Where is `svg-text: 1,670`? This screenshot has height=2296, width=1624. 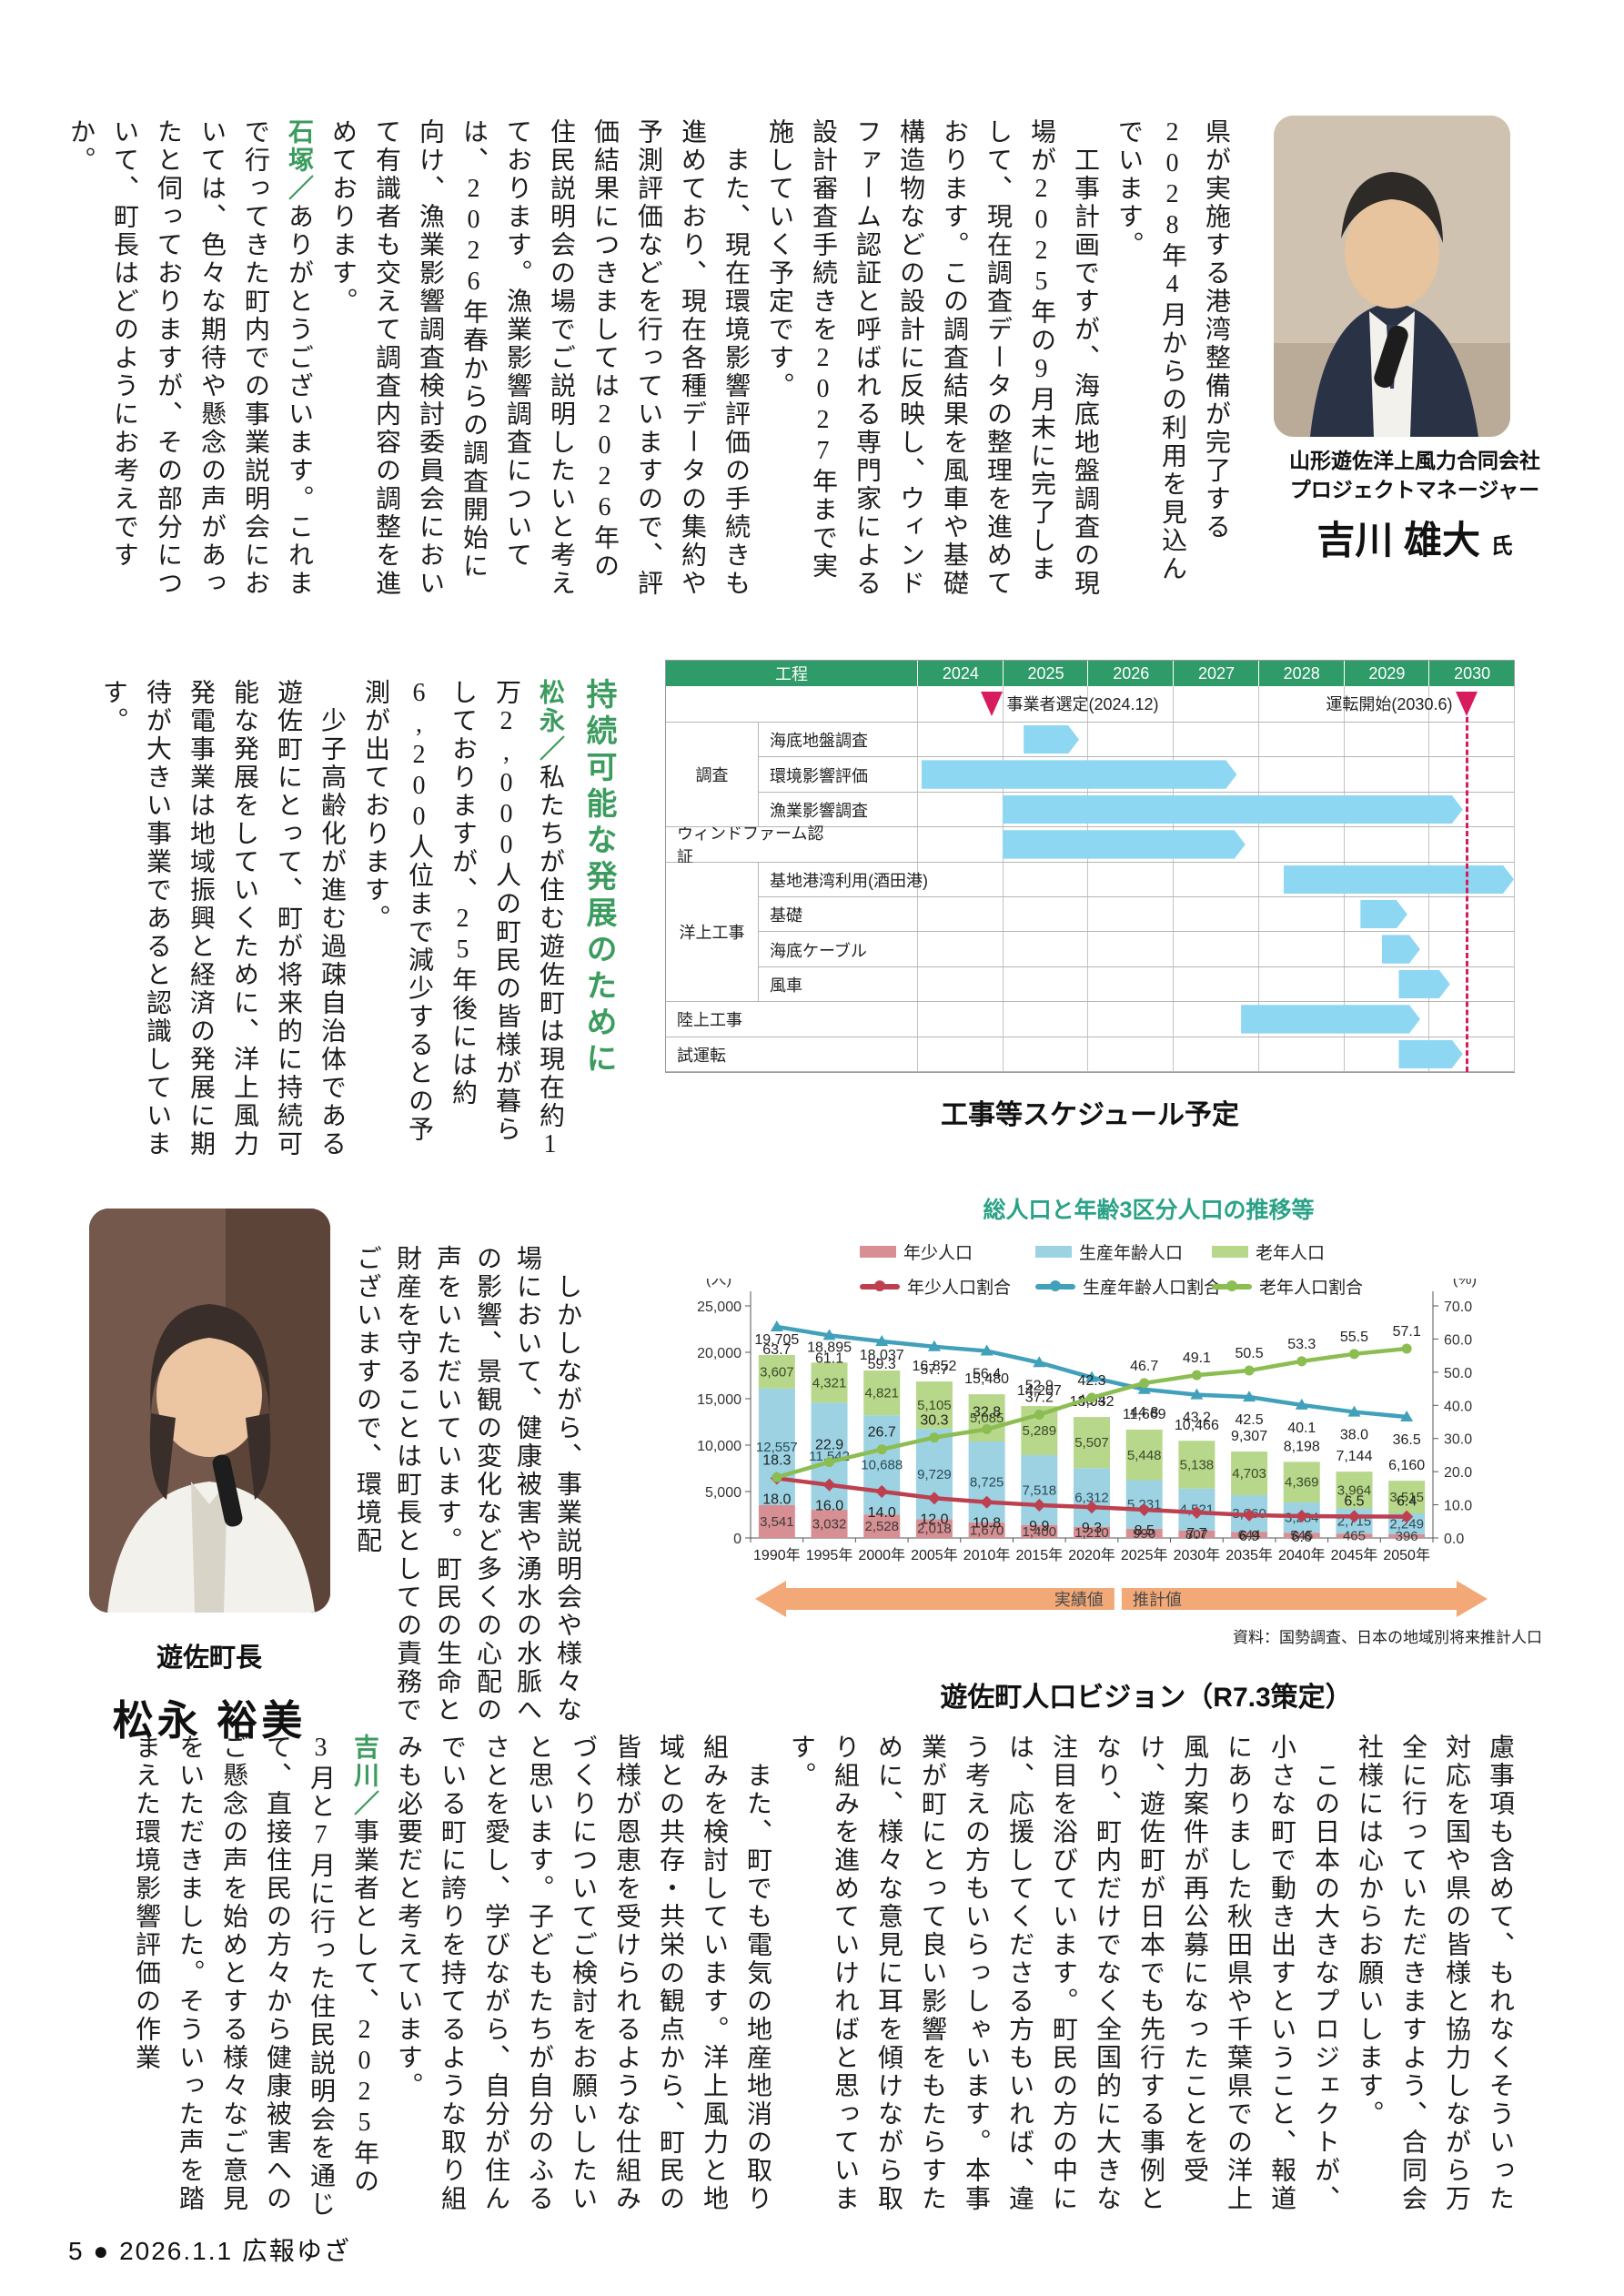 svg-text: 1,670 is located at coordinates (987, 1530).